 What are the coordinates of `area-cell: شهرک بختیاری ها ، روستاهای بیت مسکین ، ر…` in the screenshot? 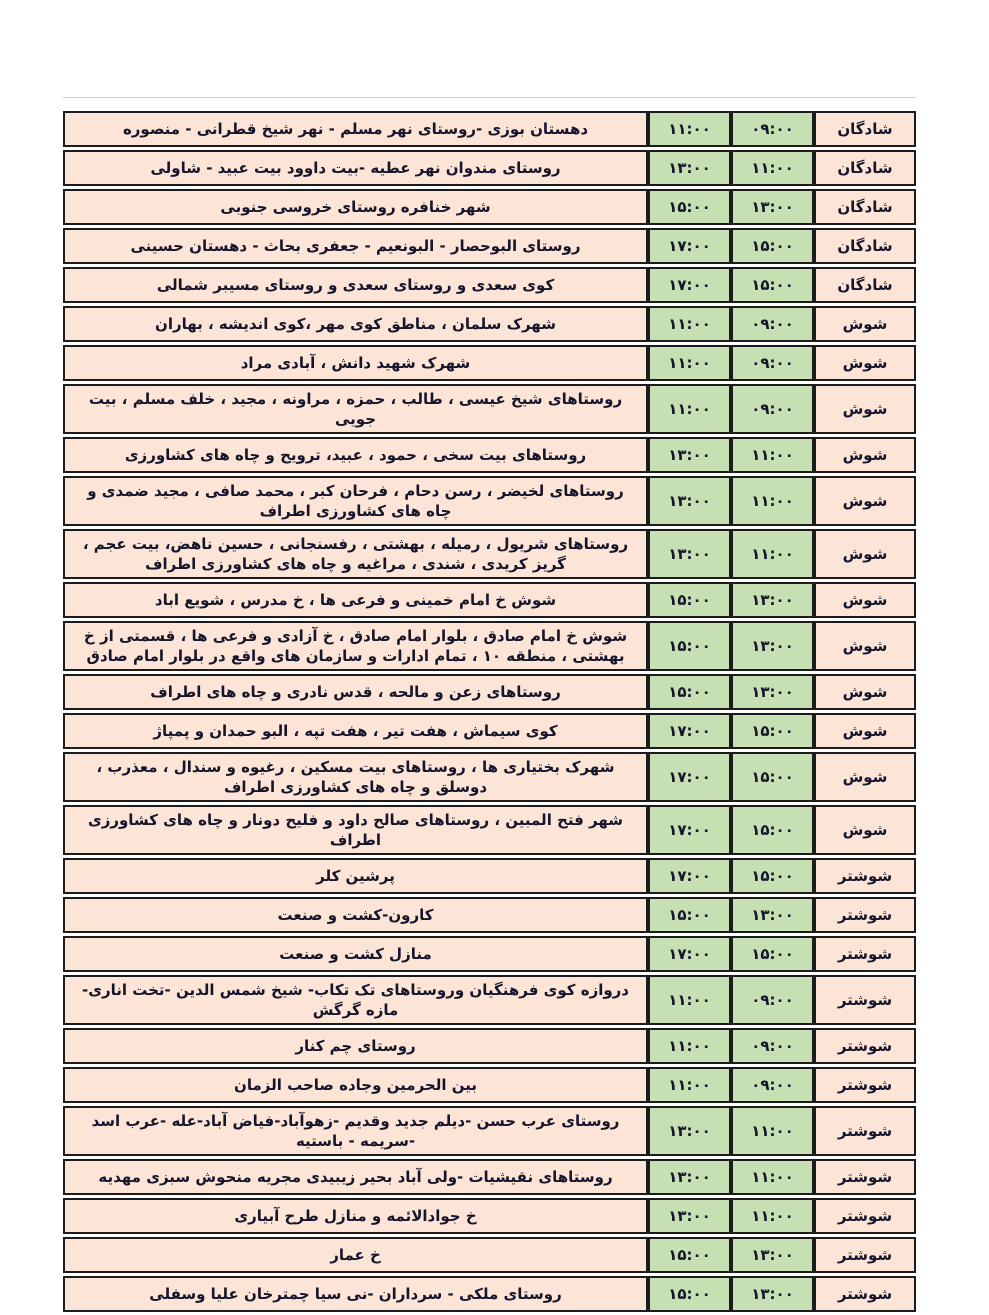 It's located at (355, 777).